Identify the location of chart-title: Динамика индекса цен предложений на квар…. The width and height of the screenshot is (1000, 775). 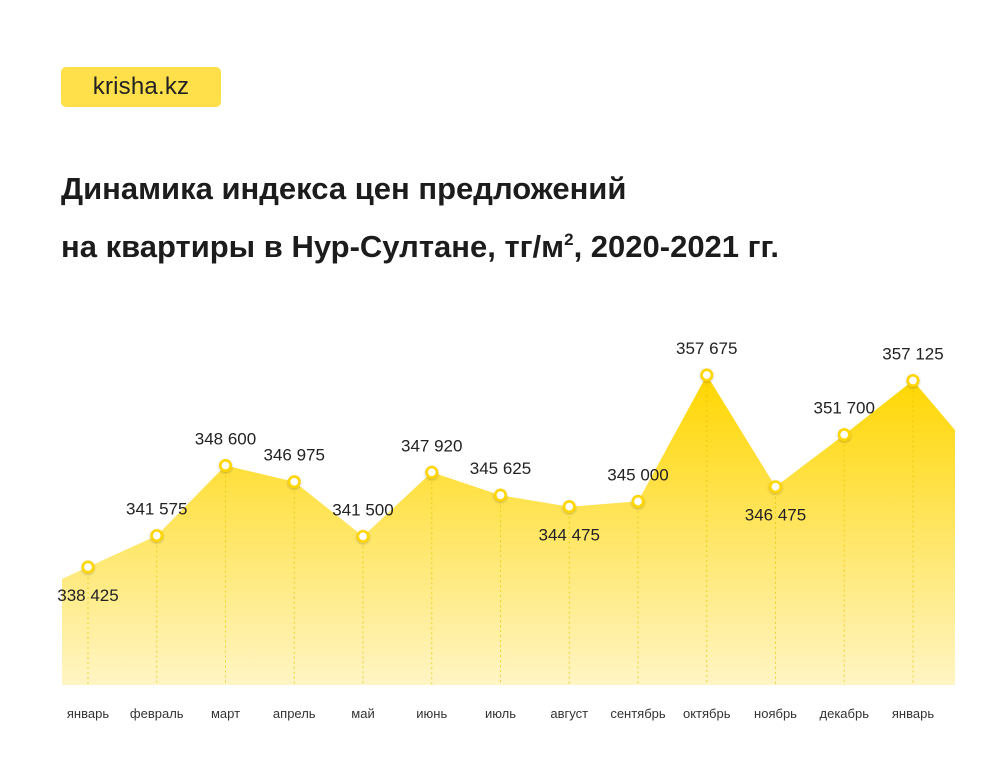
(511, 218).